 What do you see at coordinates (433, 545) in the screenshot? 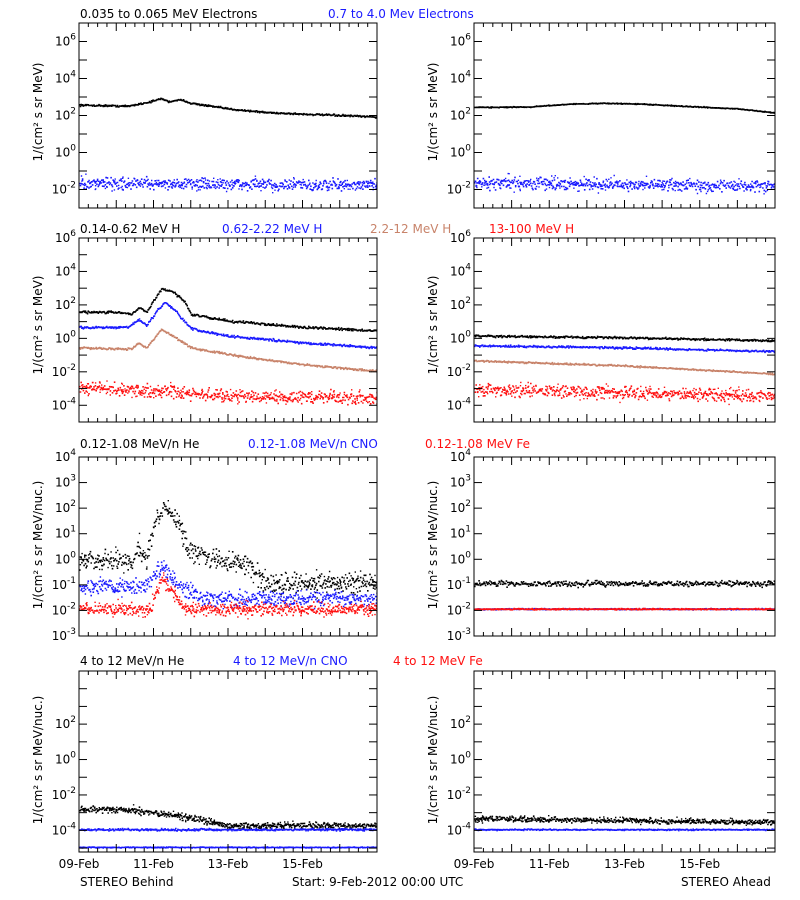
I see `y-axis-label-row-3-right: 1/(cm² s sr MeV/nuc.)` at bounding box center [433, 545].